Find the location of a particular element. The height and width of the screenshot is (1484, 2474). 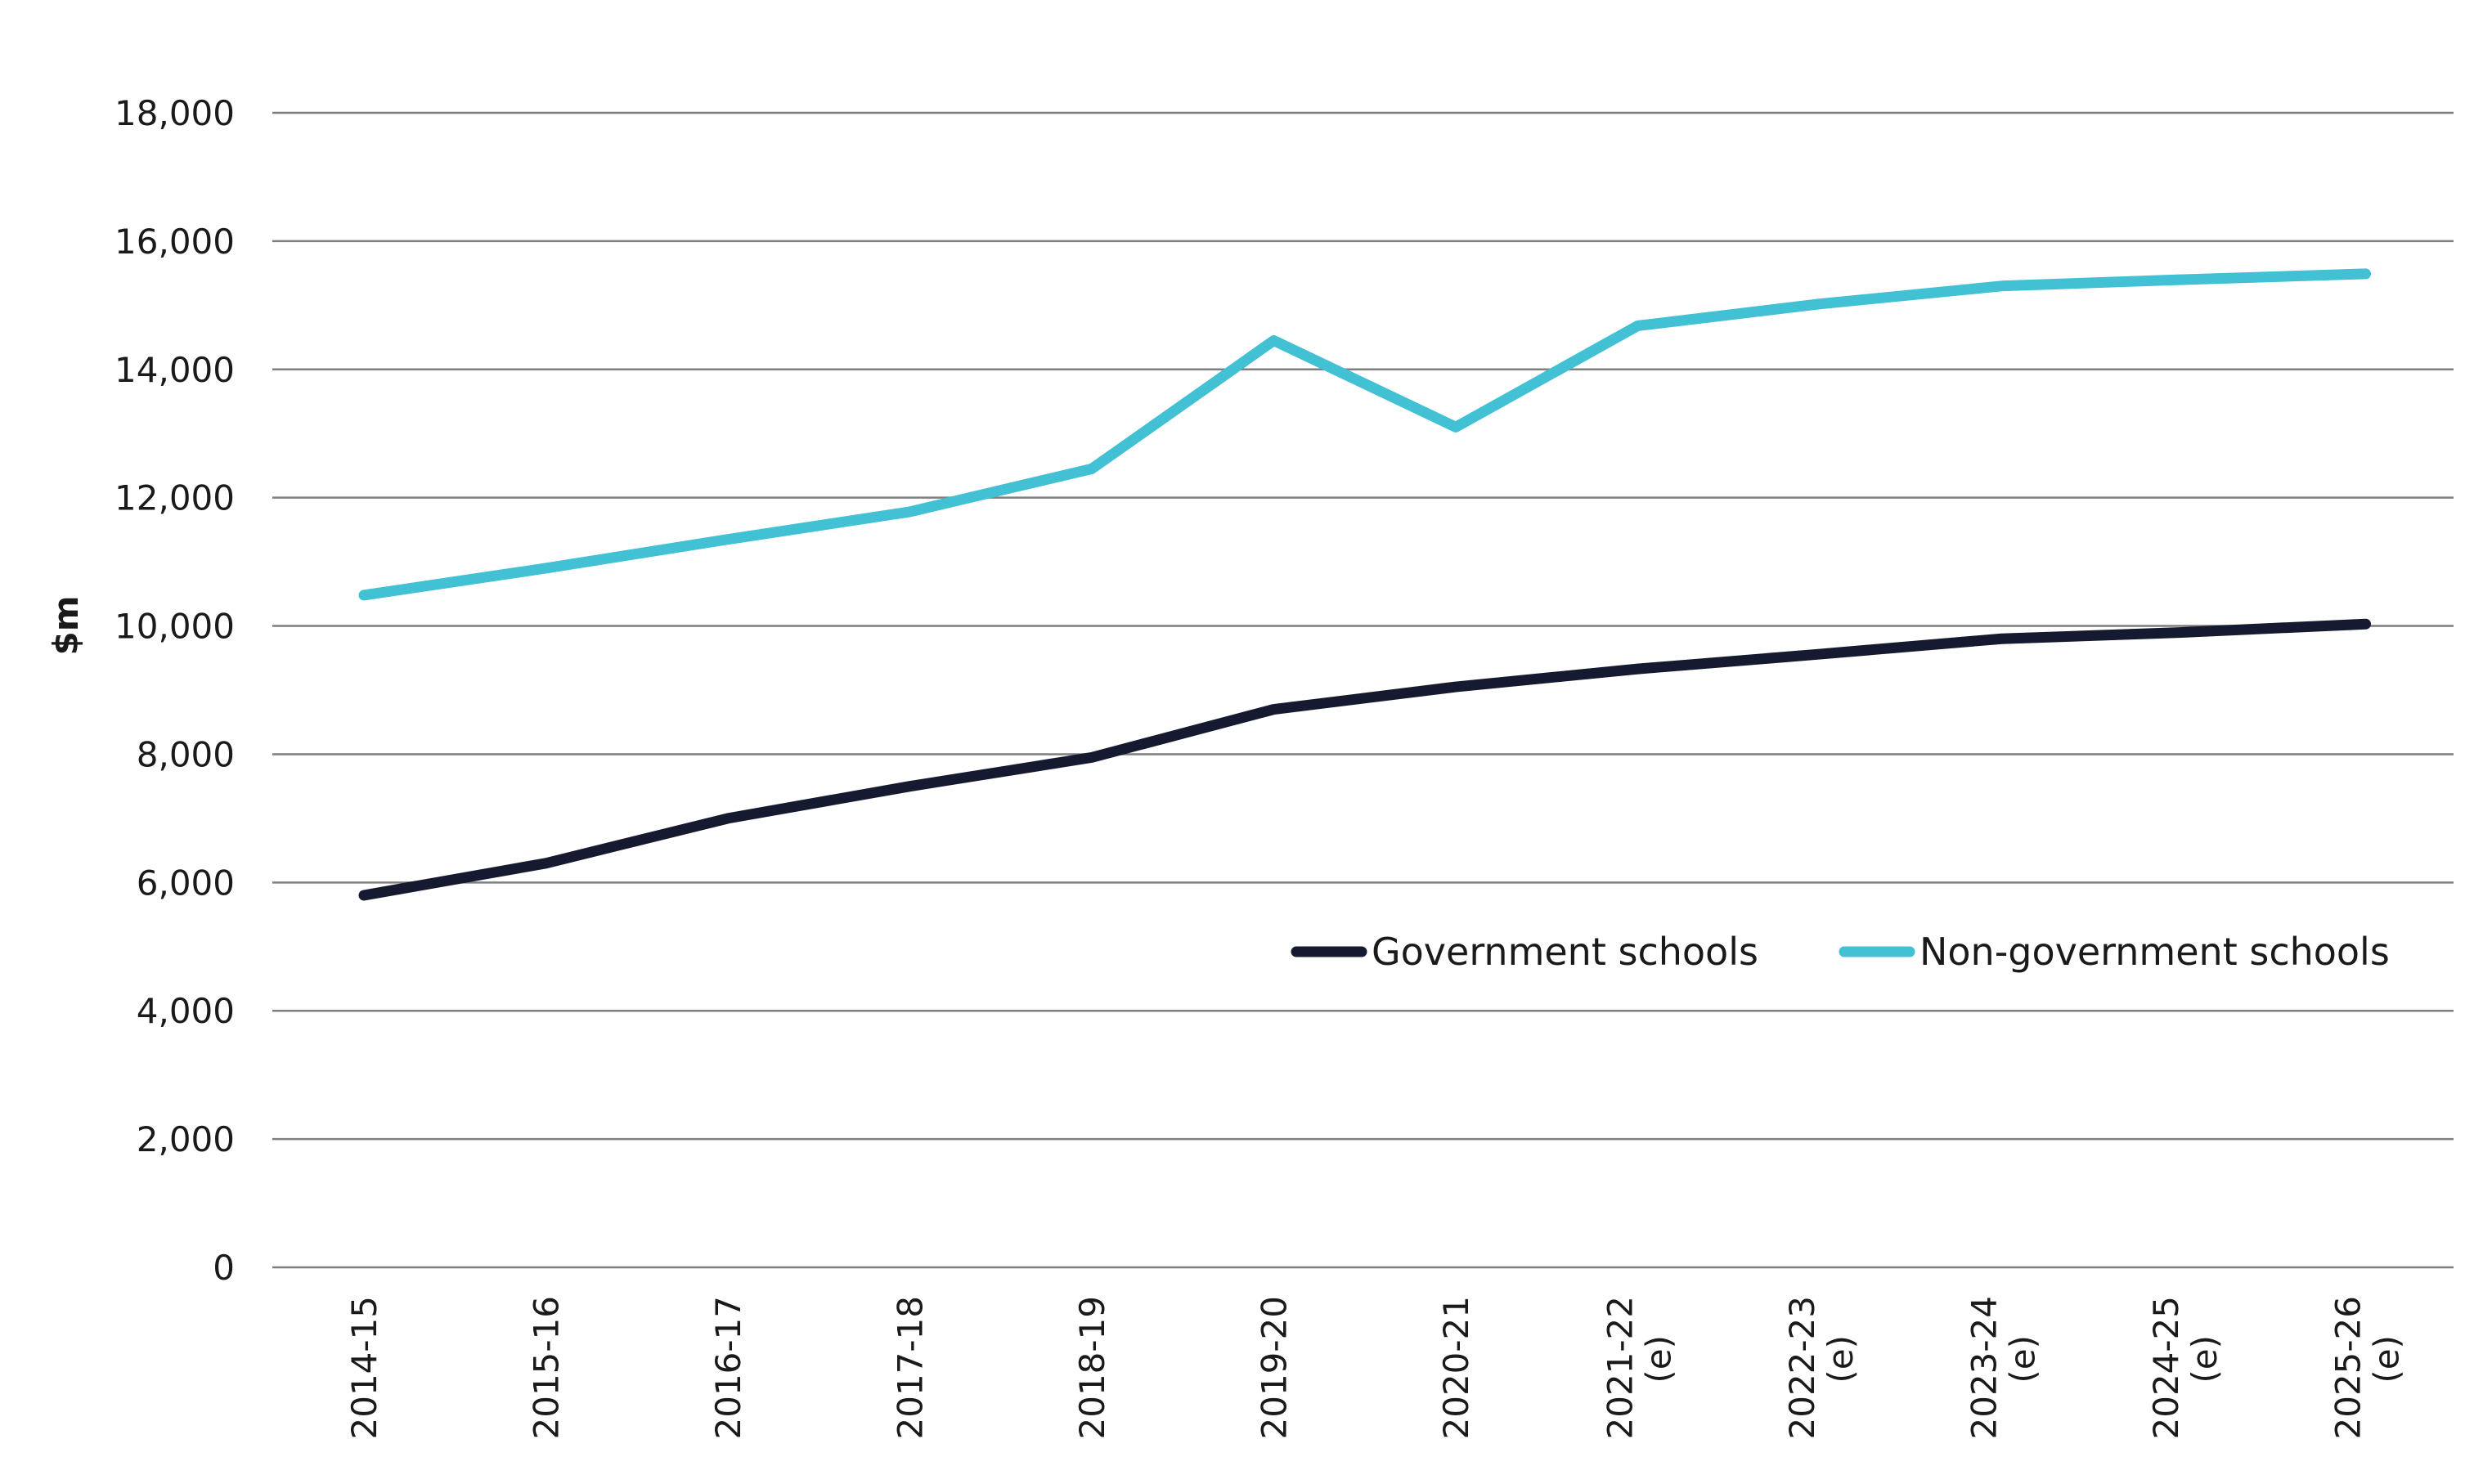

x-tick-label-year: 2020-21 is located at coordinates (1456, 1368).